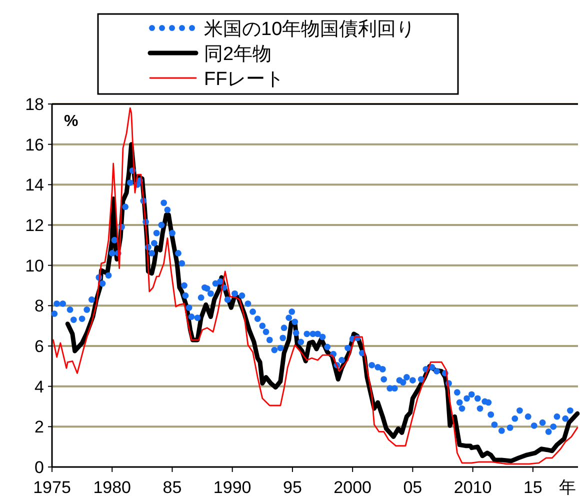  Describe the element at coordinates (112, 487) in the screenshot. I see `x-tick-label: 1980` at that location.